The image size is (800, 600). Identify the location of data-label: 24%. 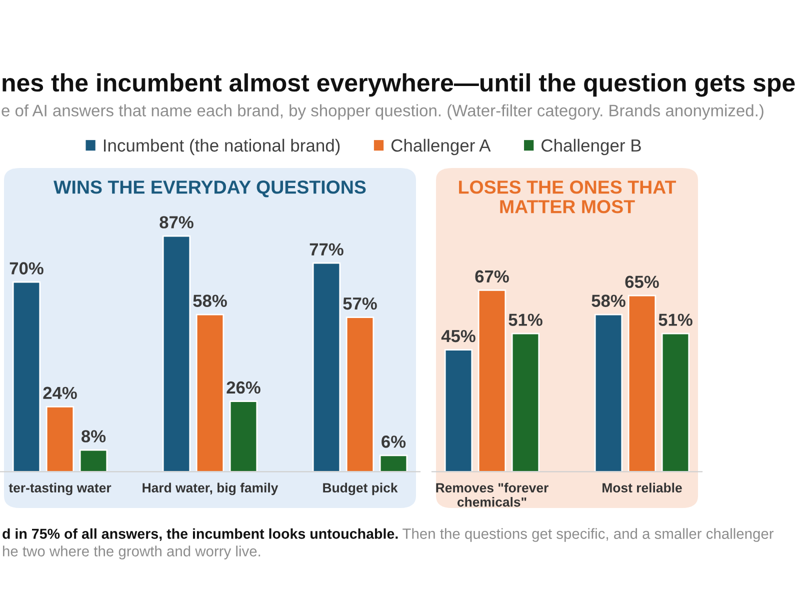
(60, 393).